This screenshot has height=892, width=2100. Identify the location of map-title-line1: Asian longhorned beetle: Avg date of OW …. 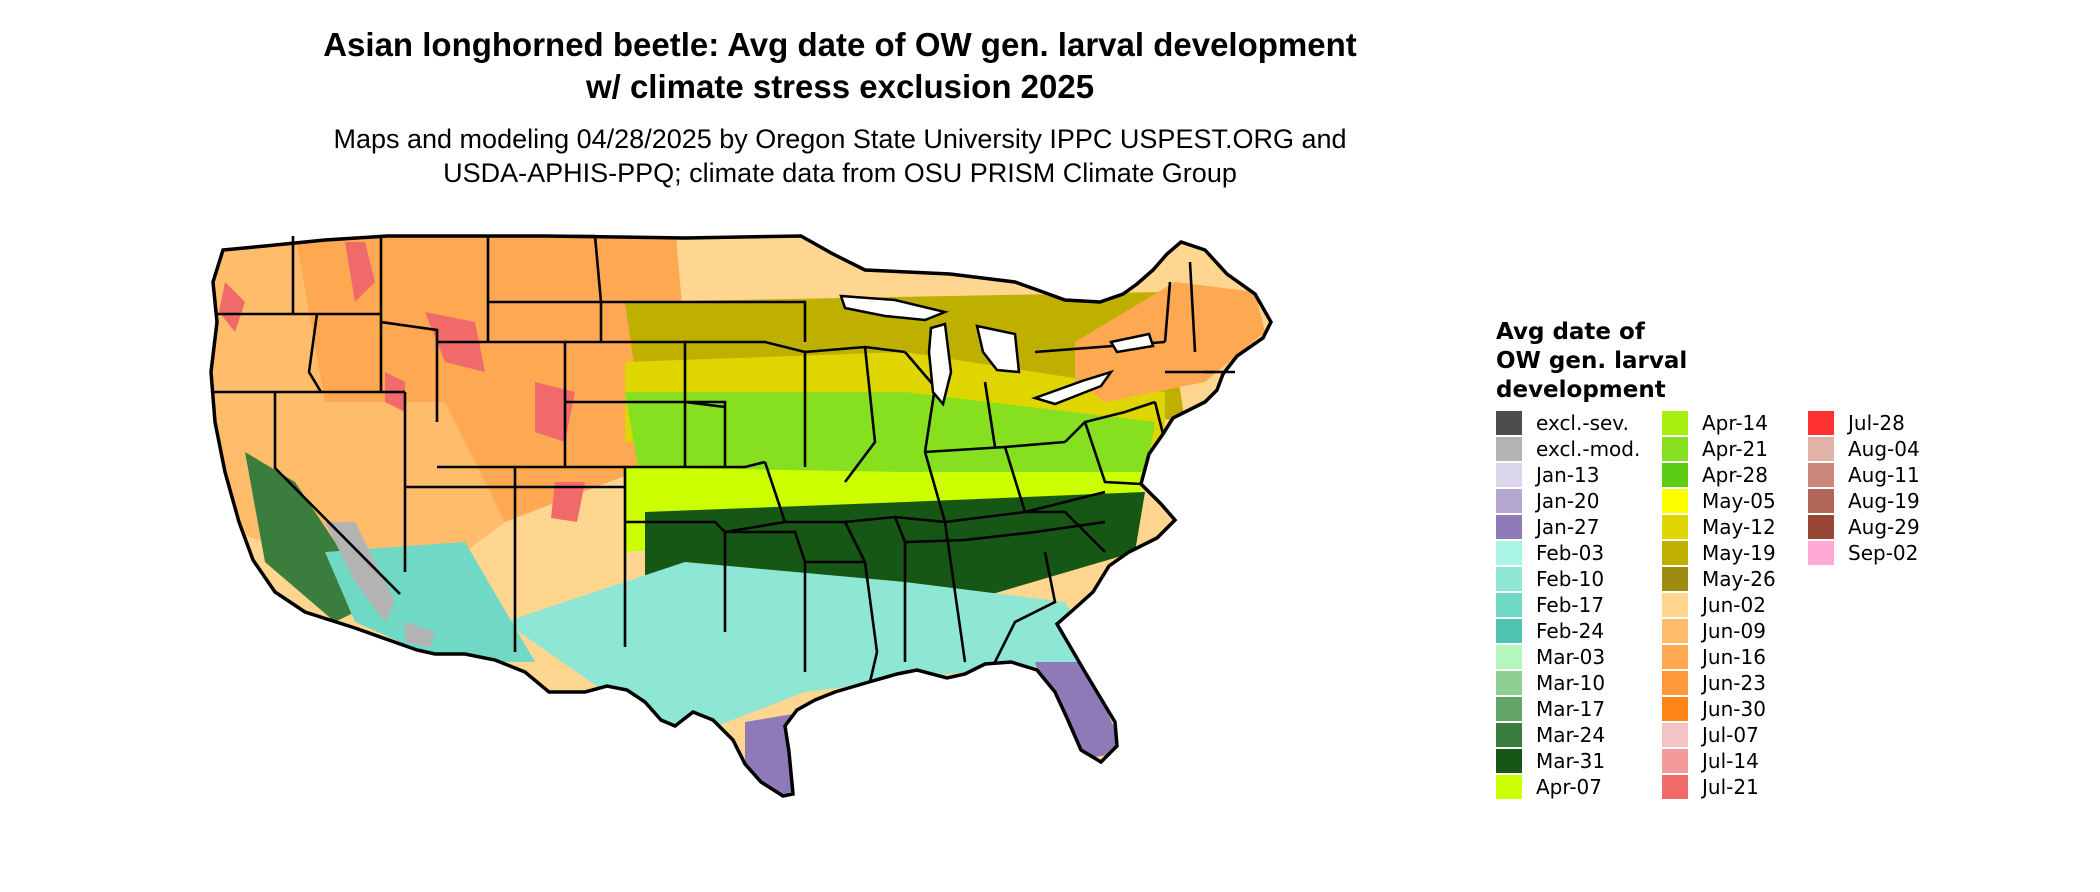
(840, 44).